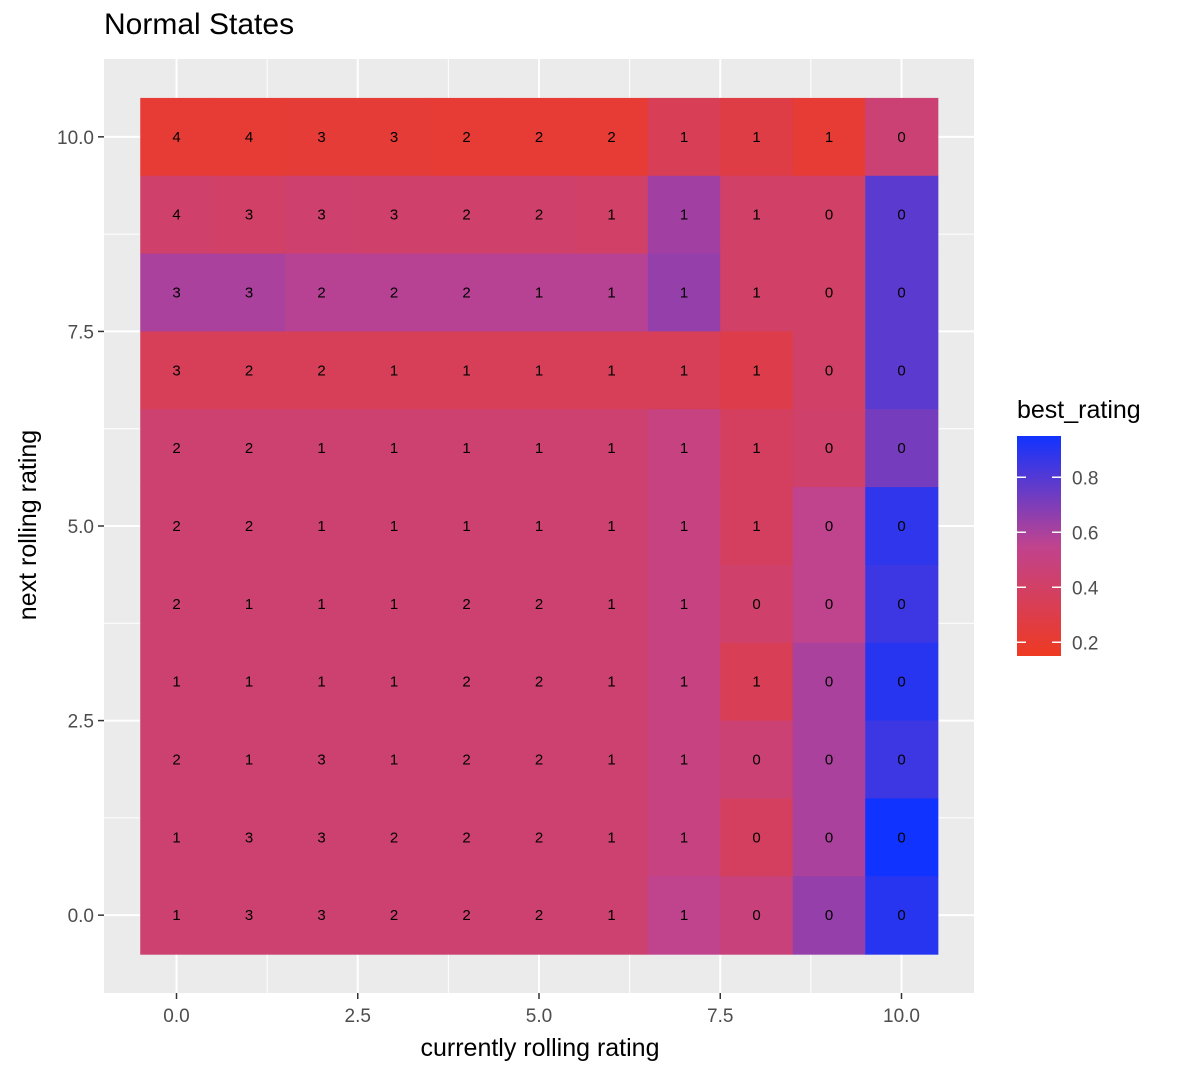 The image size is (1182, 1072). Describe the element at coordinates (81, 527) in the screenshot. I see `y-tick-label: 5.0` at that location.